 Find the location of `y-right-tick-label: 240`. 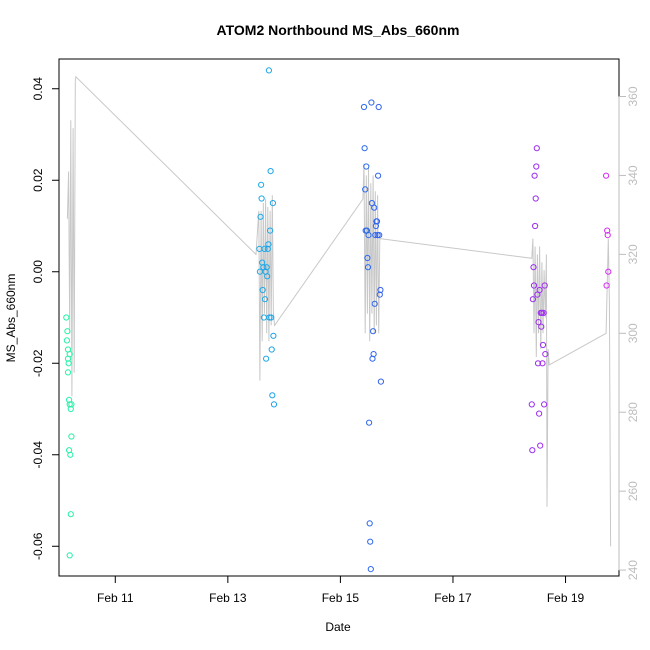

y-right-tick-label: 240 is located at coordinates (633, 570).